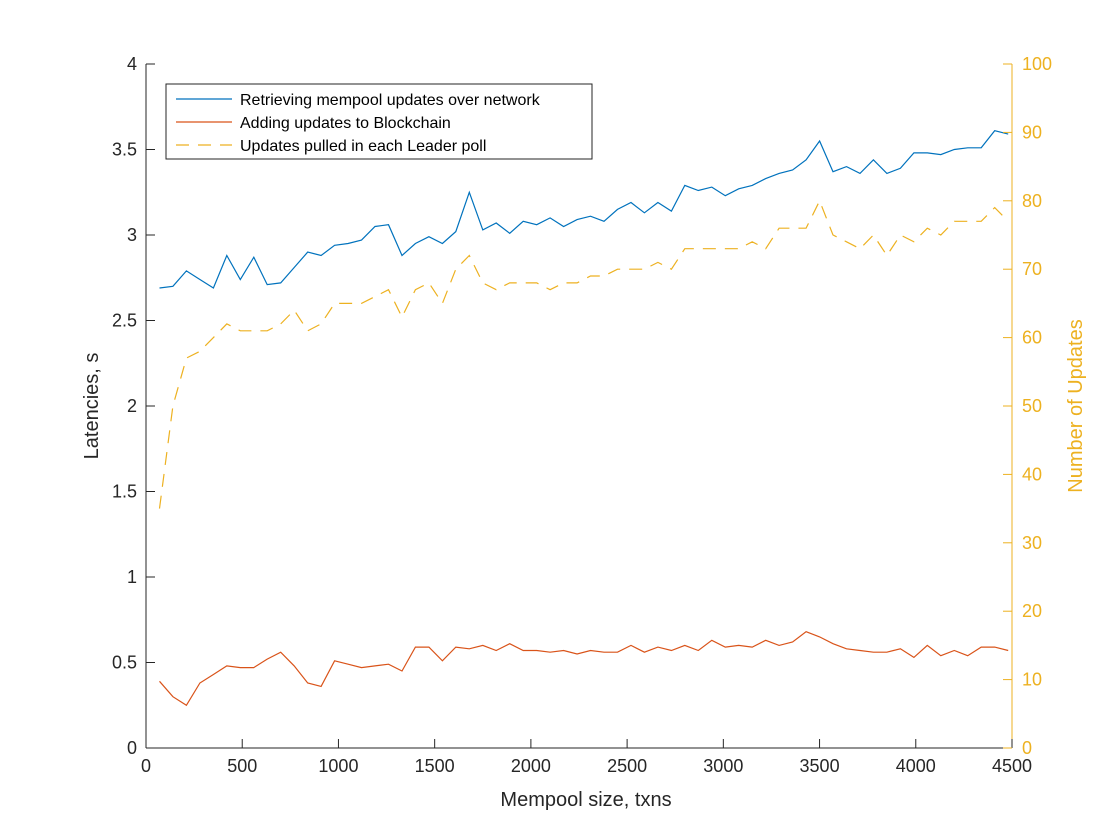 This screenshot has width=1120, height=840. What do you see at coordinates (124, 321) in the screenshot?
I see `y-left-tick-label: 2.5` at bounding box center [124, 321].